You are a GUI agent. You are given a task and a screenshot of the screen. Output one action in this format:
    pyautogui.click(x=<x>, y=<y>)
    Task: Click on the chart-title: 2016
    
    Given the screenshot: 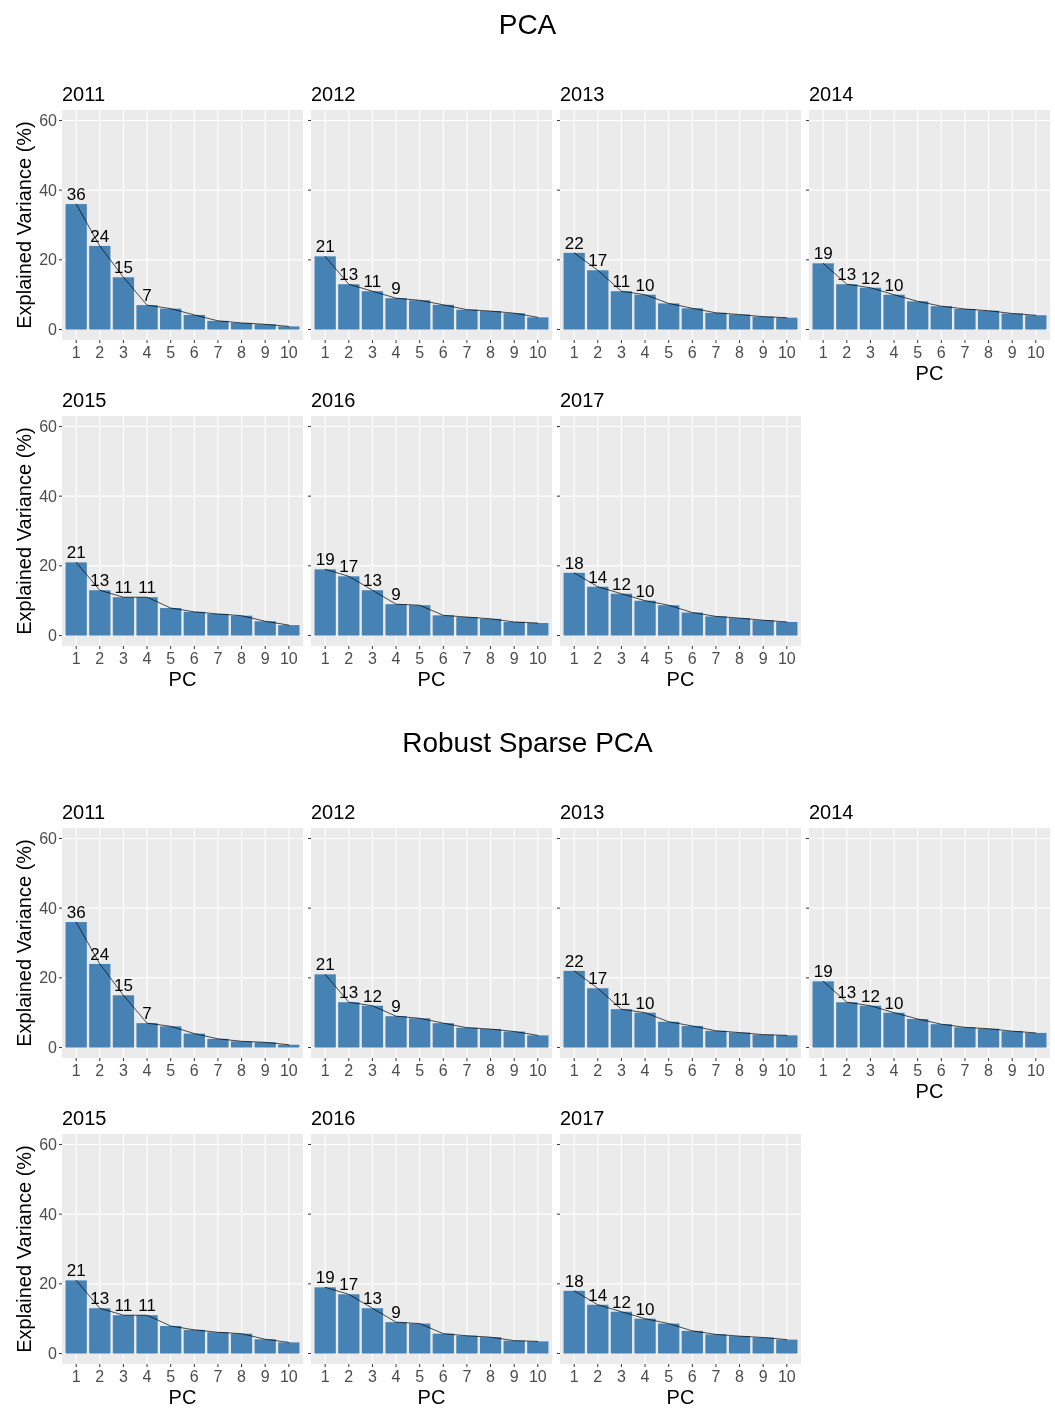 What is the action you would take?
    pyautogui.click(x=333, y=1118)
    